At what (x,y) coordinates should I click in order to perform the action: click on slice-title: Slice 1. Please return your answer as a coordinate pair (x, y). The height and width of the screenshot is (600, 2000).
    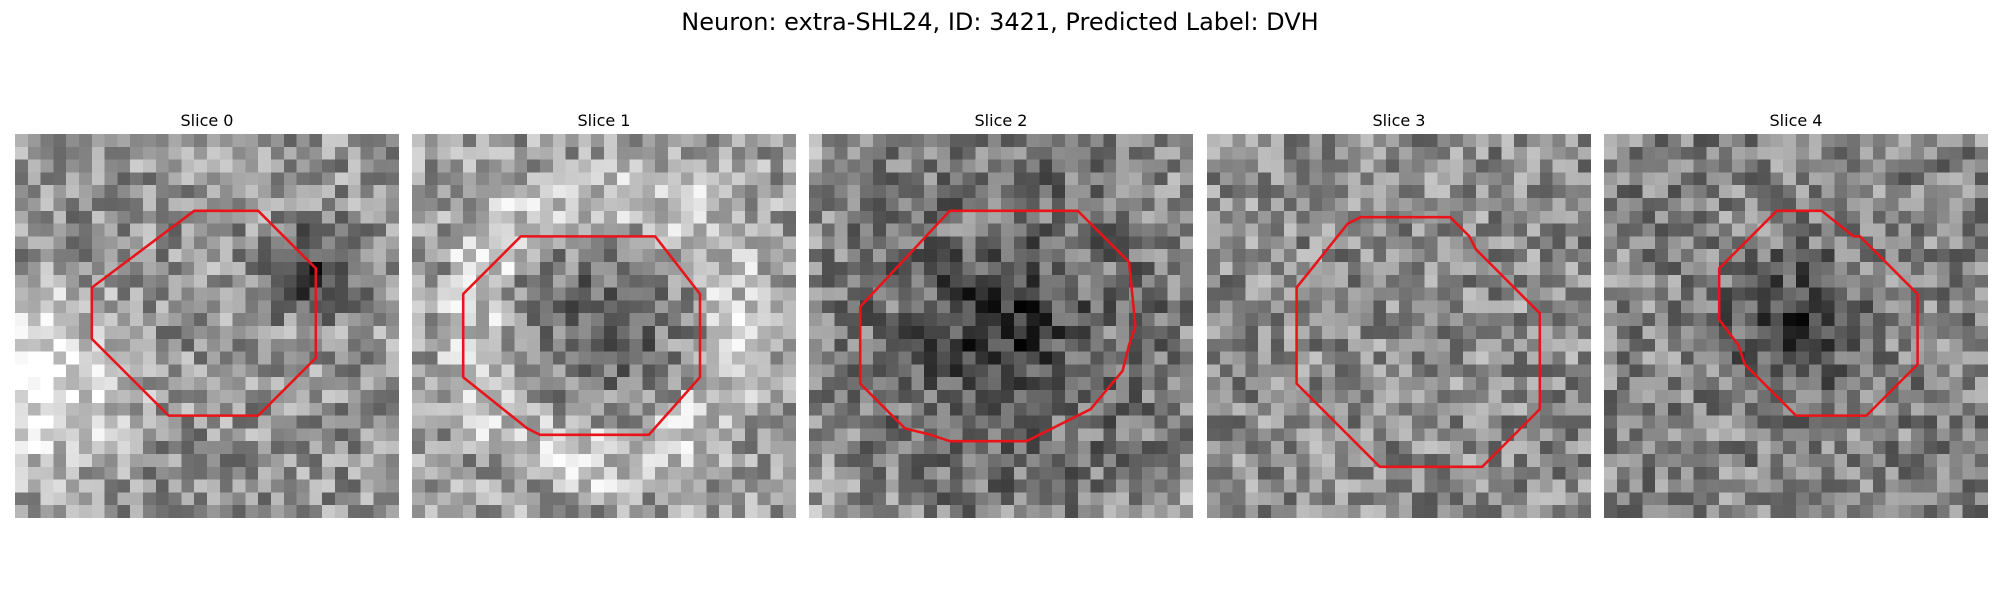
    Looking at the image, I should click on (604, 120).